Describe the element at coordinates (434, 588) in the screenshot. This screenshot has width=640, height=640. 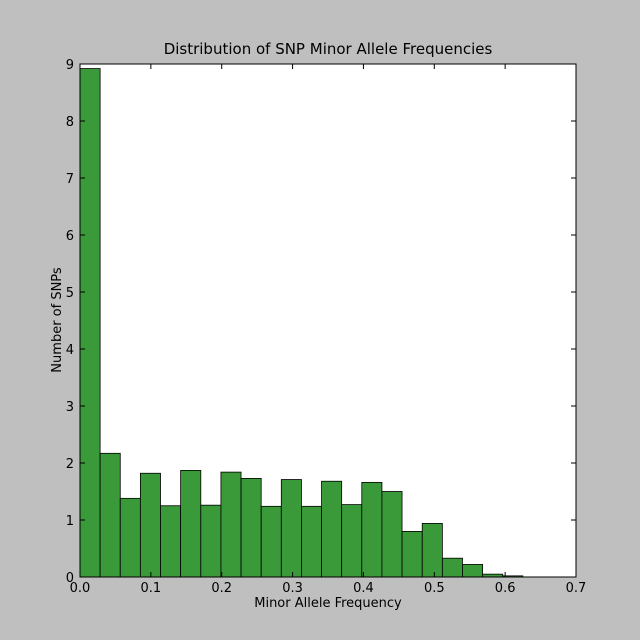
I see `x-tick-label: 0.5` at that location.